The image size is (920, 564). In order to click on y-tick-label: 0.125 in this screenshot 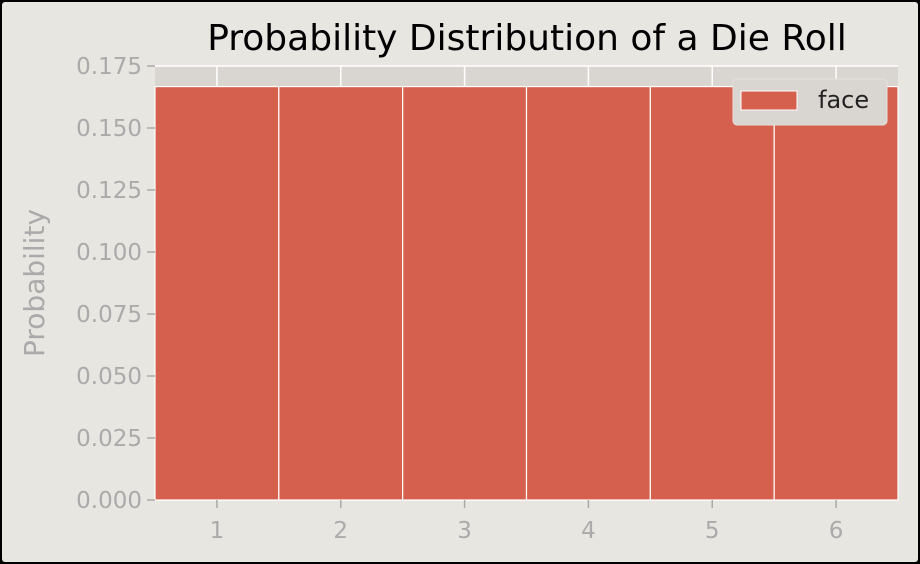, I will do `click(109, 191)`.